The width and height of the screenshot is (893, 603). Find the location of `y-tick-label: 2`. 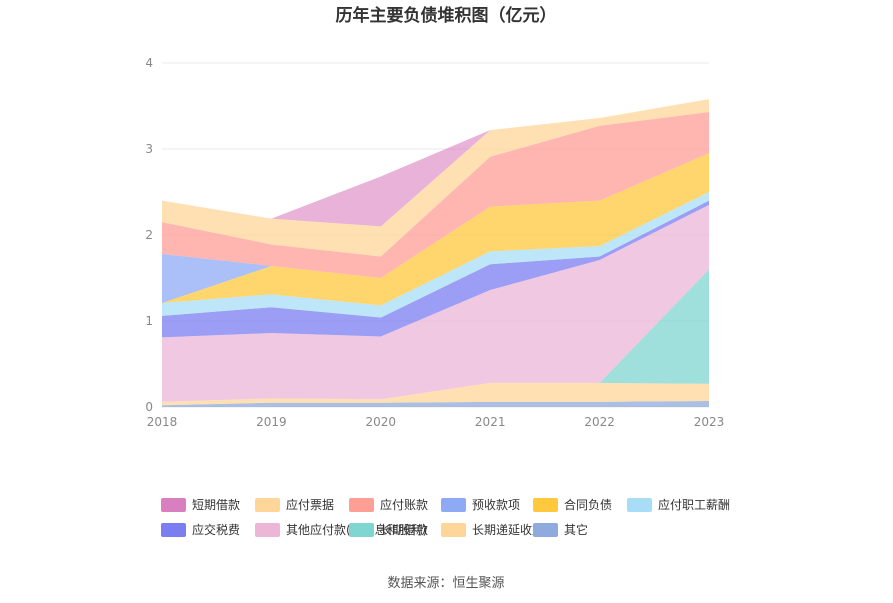

y-tick-label: 2 is located at coordinates (149, 235).